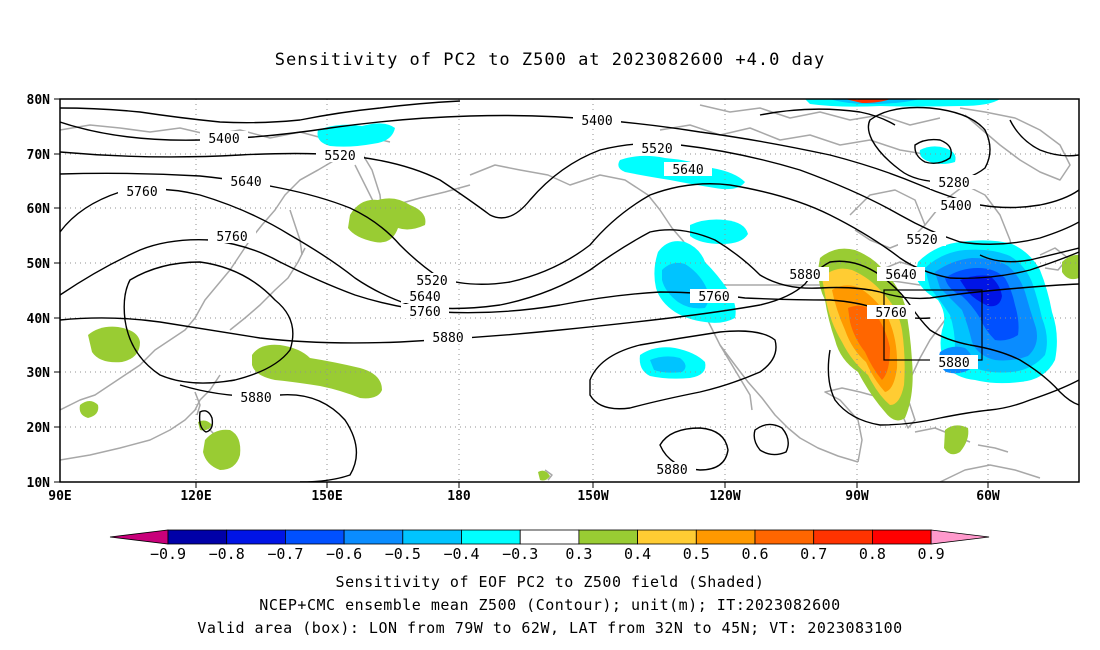 The image size is (1100, 650). I want to click on colorbar-arrow-left, so click(139, 537).